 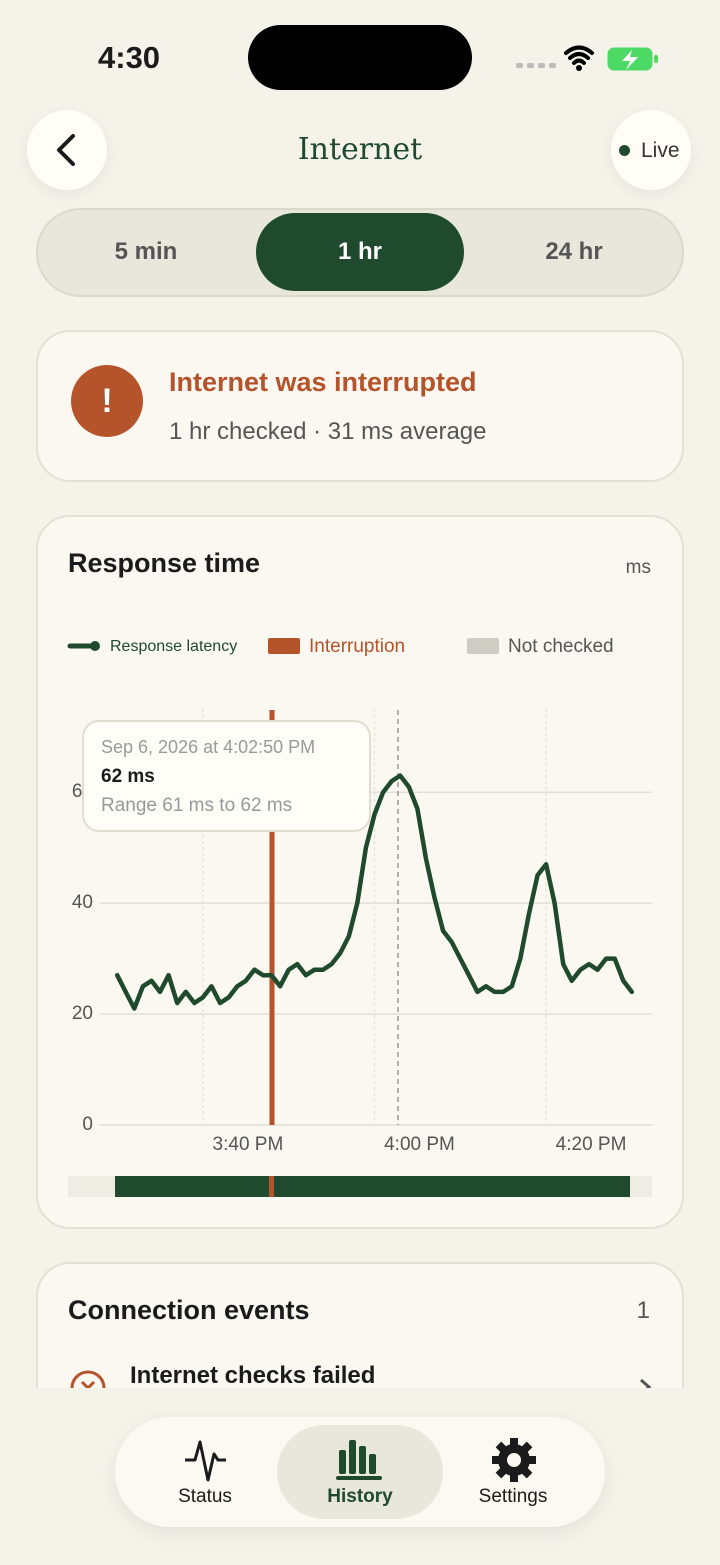 What do you see at coordinates (226, 776) in the screenshot?
I see `tooltip` at bounding box center [226, 776].